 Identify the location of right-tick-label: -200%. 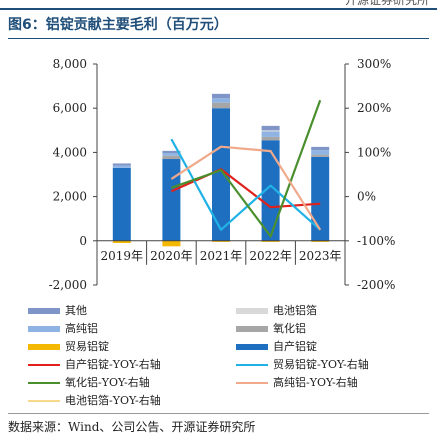
(376, 285).